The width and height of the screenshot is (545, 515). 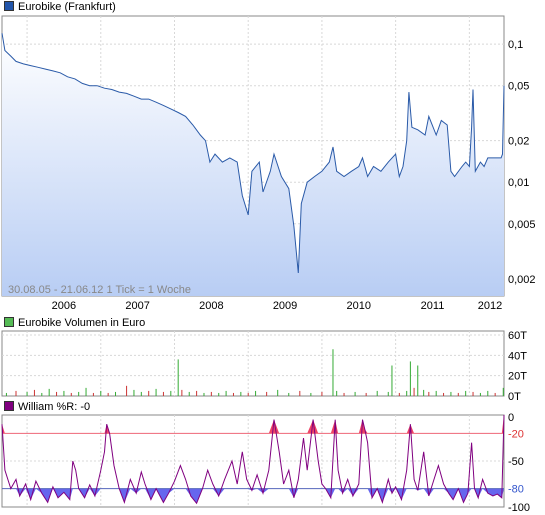 I want to click on volume-bars, so click(x=254, y=372).